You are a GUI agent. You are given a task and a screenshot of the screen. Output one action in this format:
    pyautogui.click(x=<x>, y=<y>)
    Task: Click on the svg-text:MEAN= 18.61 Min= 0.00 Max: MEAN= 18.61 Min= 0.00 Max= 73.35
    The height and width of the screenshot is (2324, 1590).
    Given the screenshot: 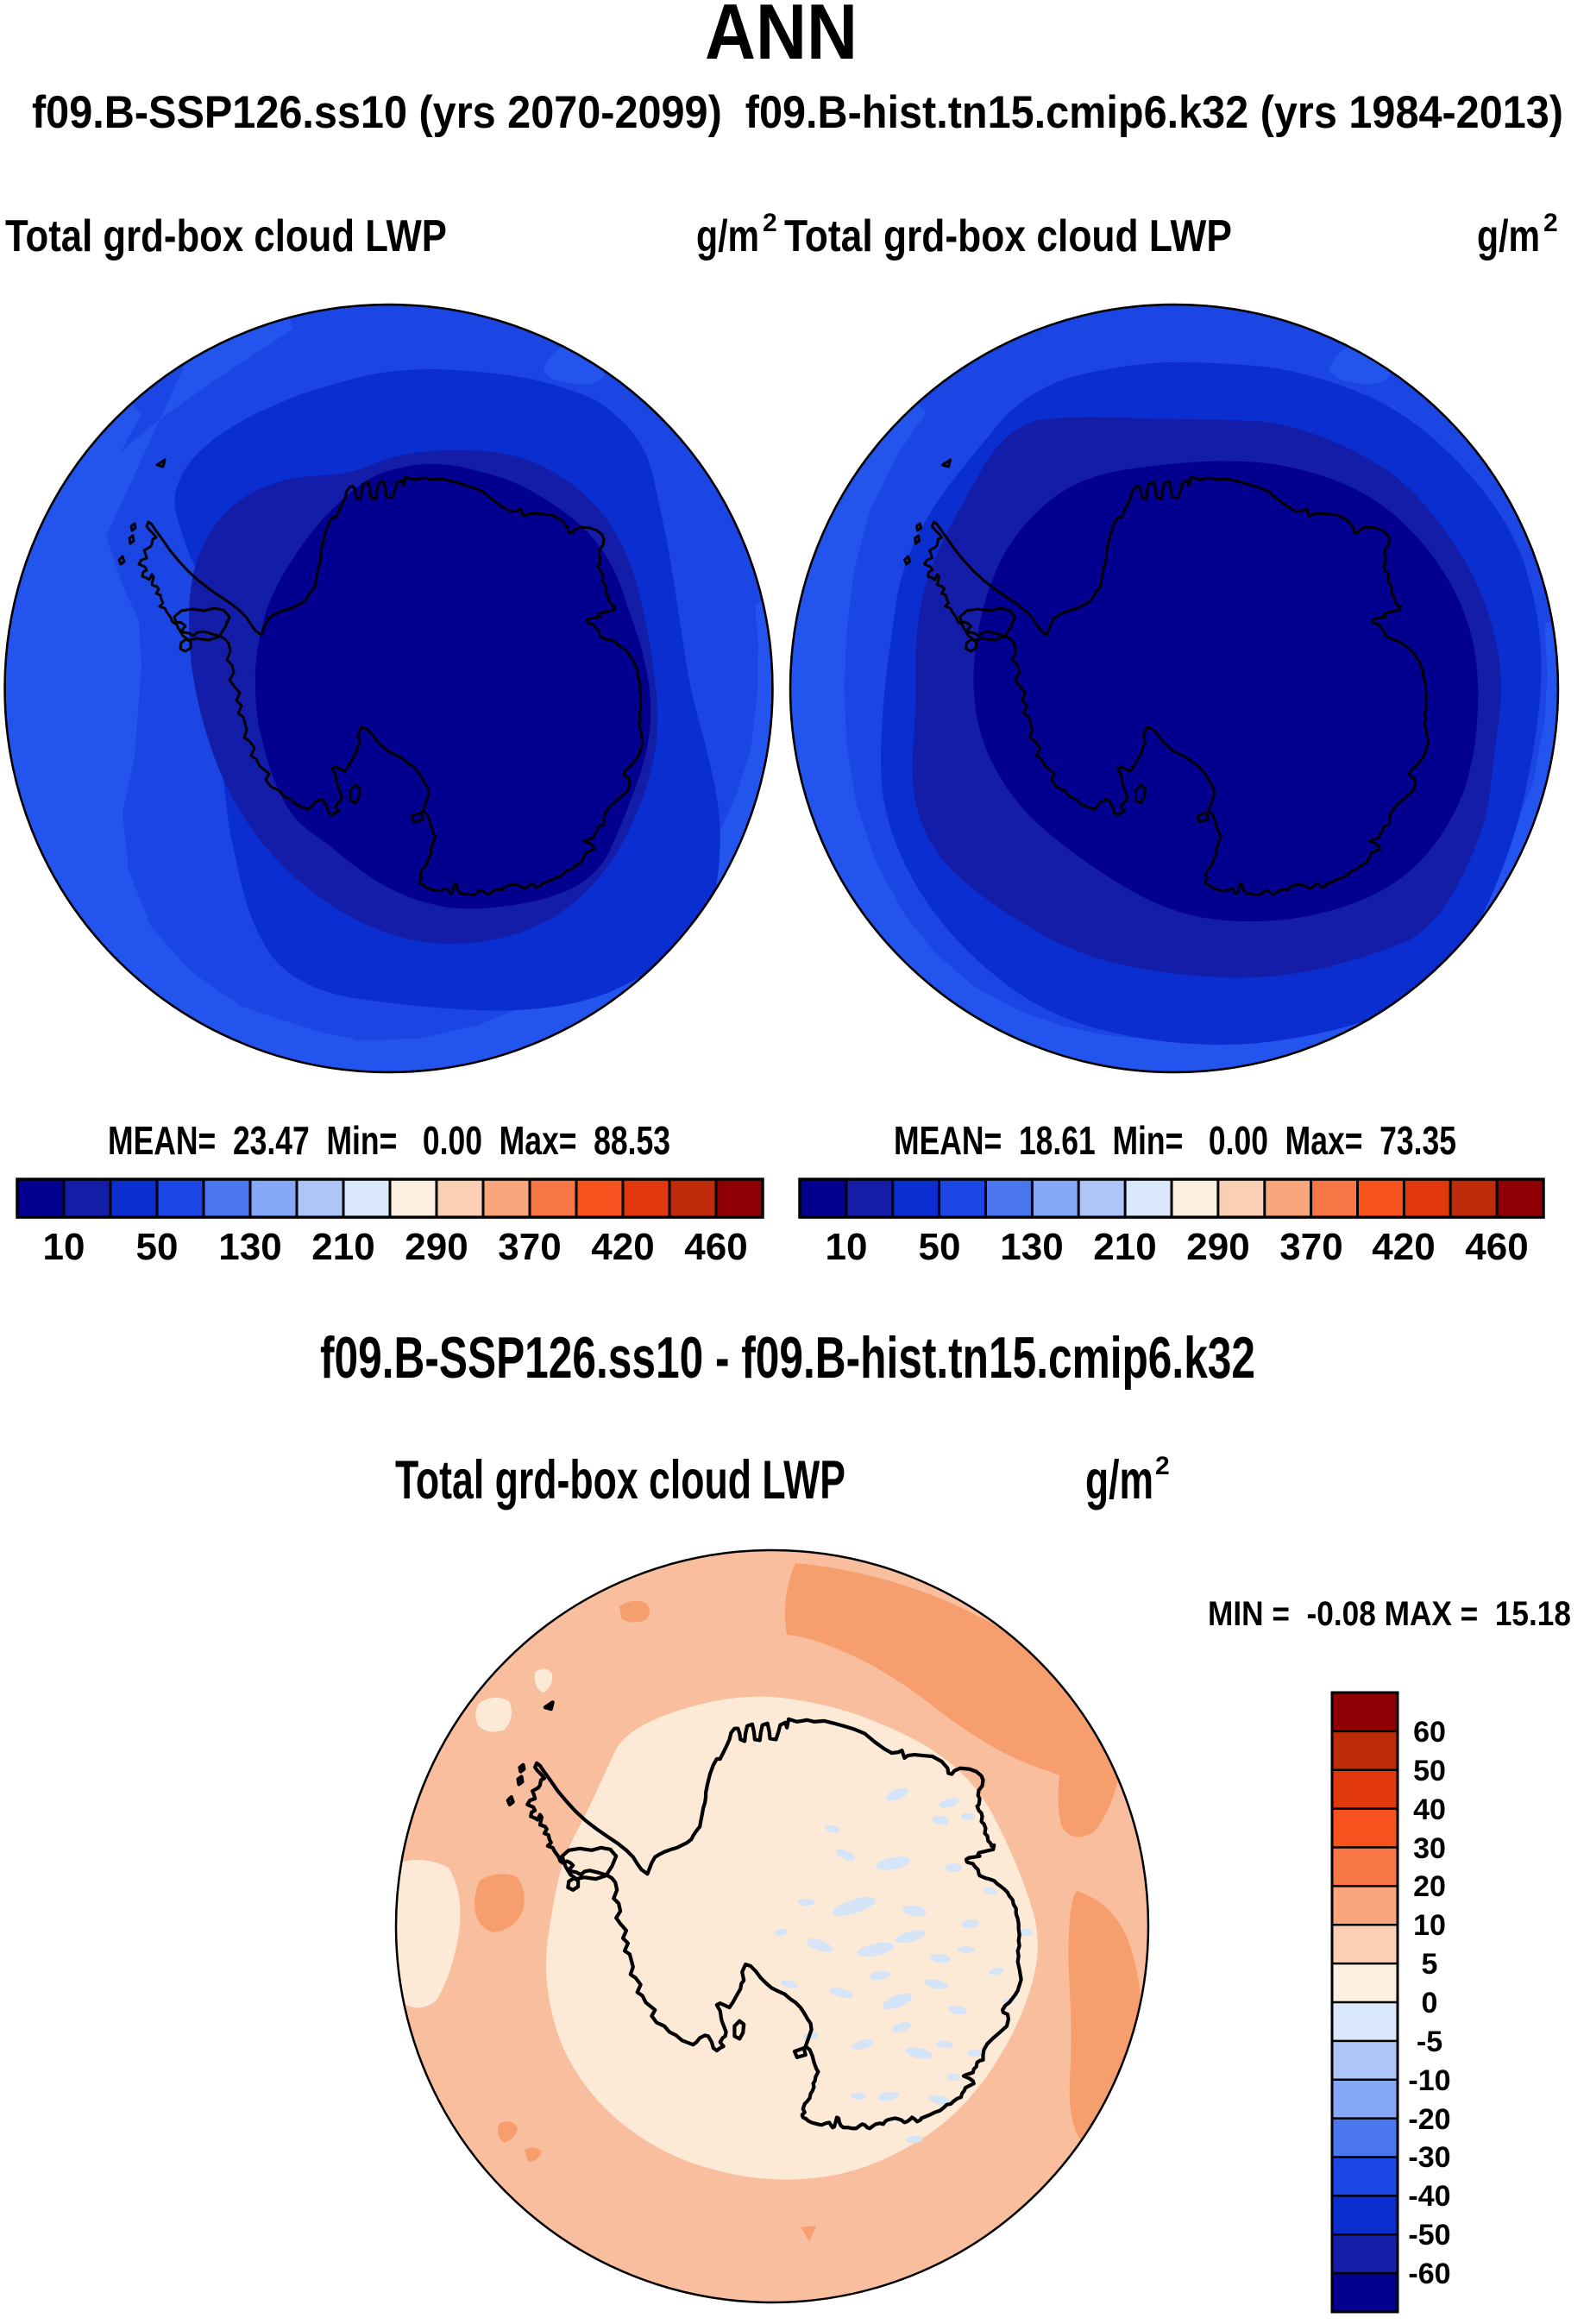 What is the action you would take?
    pyautogui.click(x=1175, y=1140)
    